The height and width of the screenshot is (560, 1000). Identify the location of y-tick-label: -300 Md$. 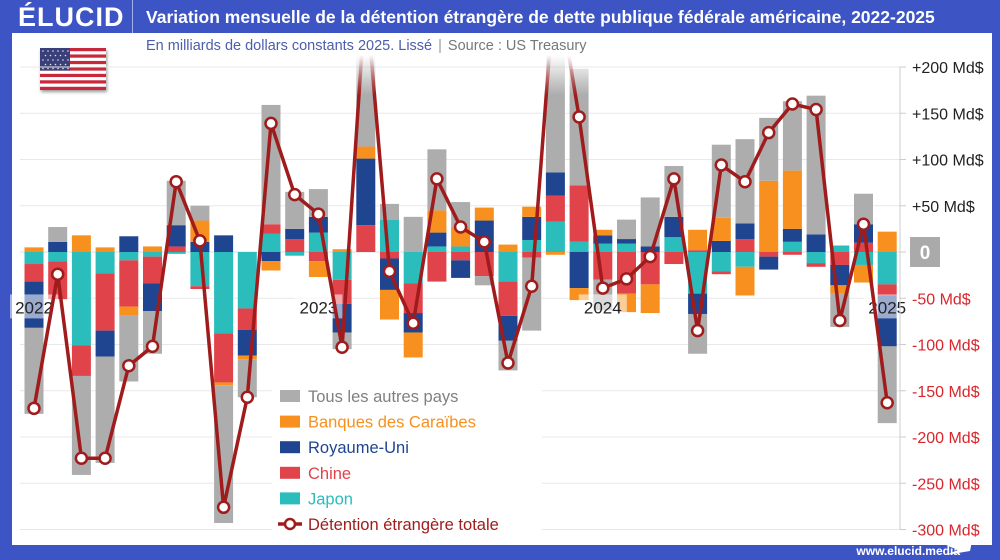
(946, 531).